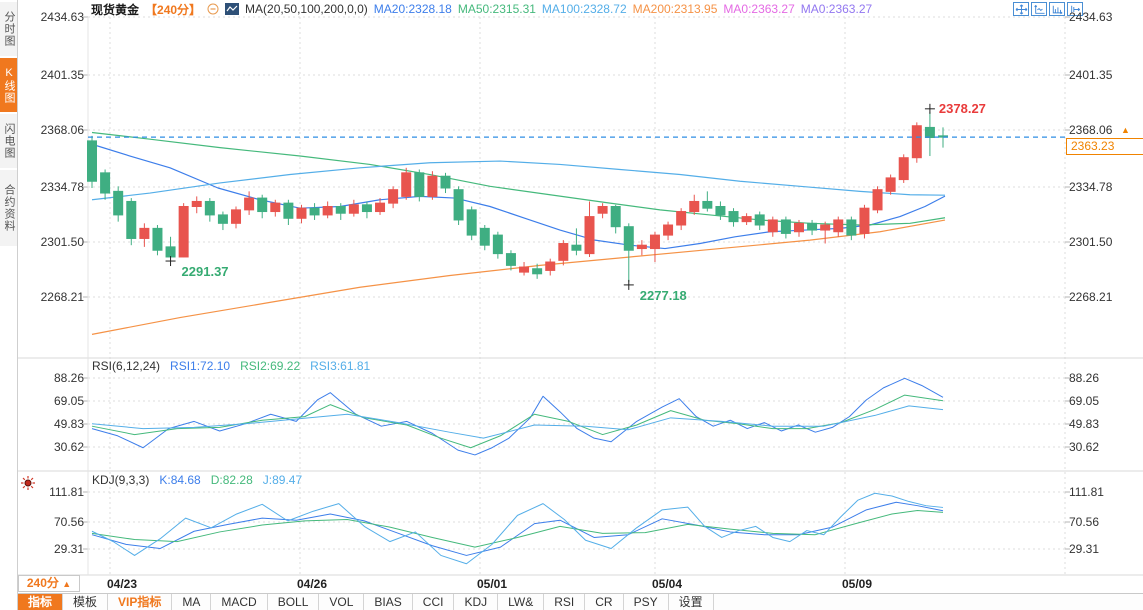 Image resolution: width=1143 pixels, height=610 pixels. What do you see at coordinates (1021, 9) in the screenshot?
I see `pan-icon` at bounding box center [1021, 9].